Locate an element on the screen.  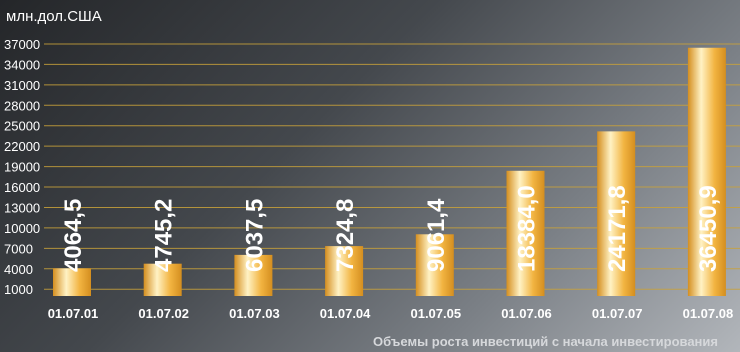
y-tick-label: 34000 is located at coordinates (22, 64).